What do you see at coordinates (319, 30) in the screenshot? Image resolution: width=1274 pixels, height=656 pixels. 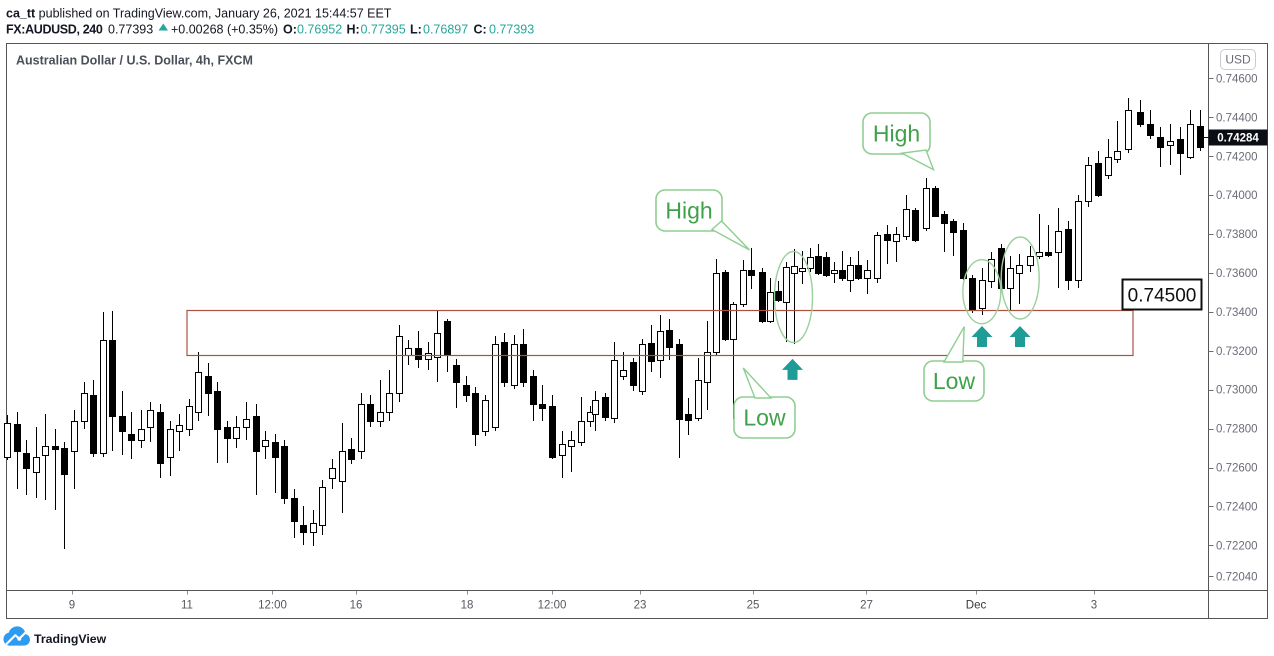 I see `svg-text: 0.76952` at bounding box center [319, 30].